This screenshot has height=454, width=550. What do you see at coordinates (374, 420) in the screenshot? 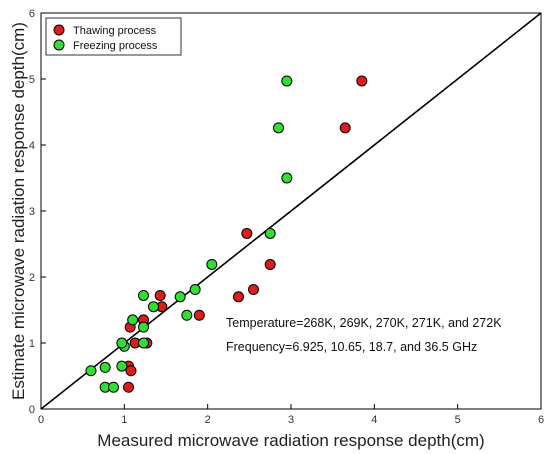
I see `x-tick-label: 4` at bounding box center [374, 420].